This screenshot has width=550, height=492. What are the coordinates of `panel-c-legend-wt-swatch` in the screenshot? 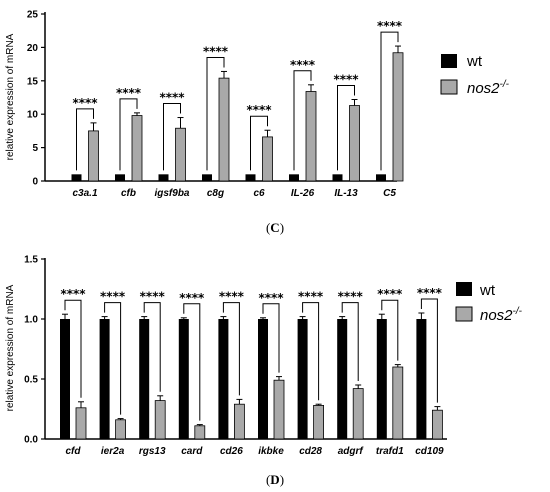 It's located at (449, 61).